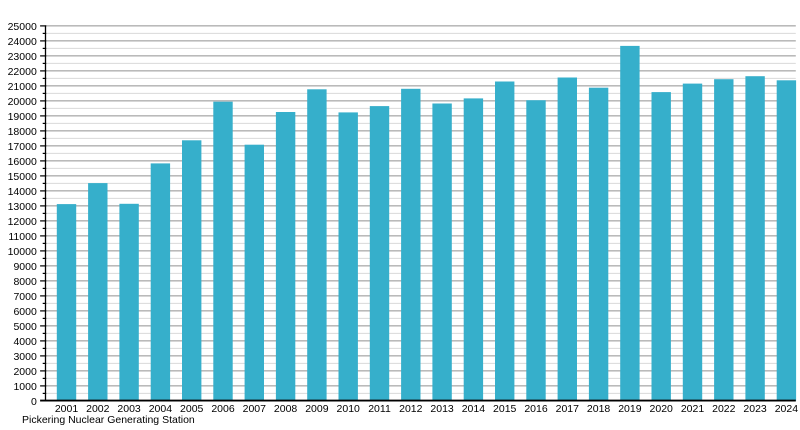  What do you see at coordinates (630, 409) in the screenshot?
I see `svg-text: 2019` at bounding box center [630, 409].